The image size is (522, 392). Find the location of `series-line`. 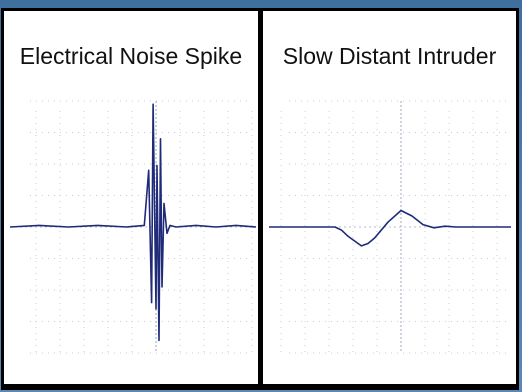

series-line is located at coordinates (390, 228).